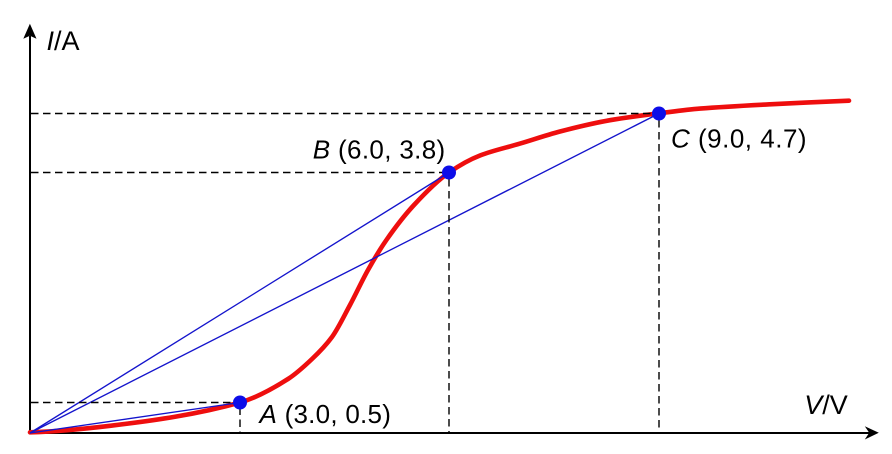 The width and height of the screenshot is (892, 454). I want to click on svg-text: V/V, so click(826, 405).